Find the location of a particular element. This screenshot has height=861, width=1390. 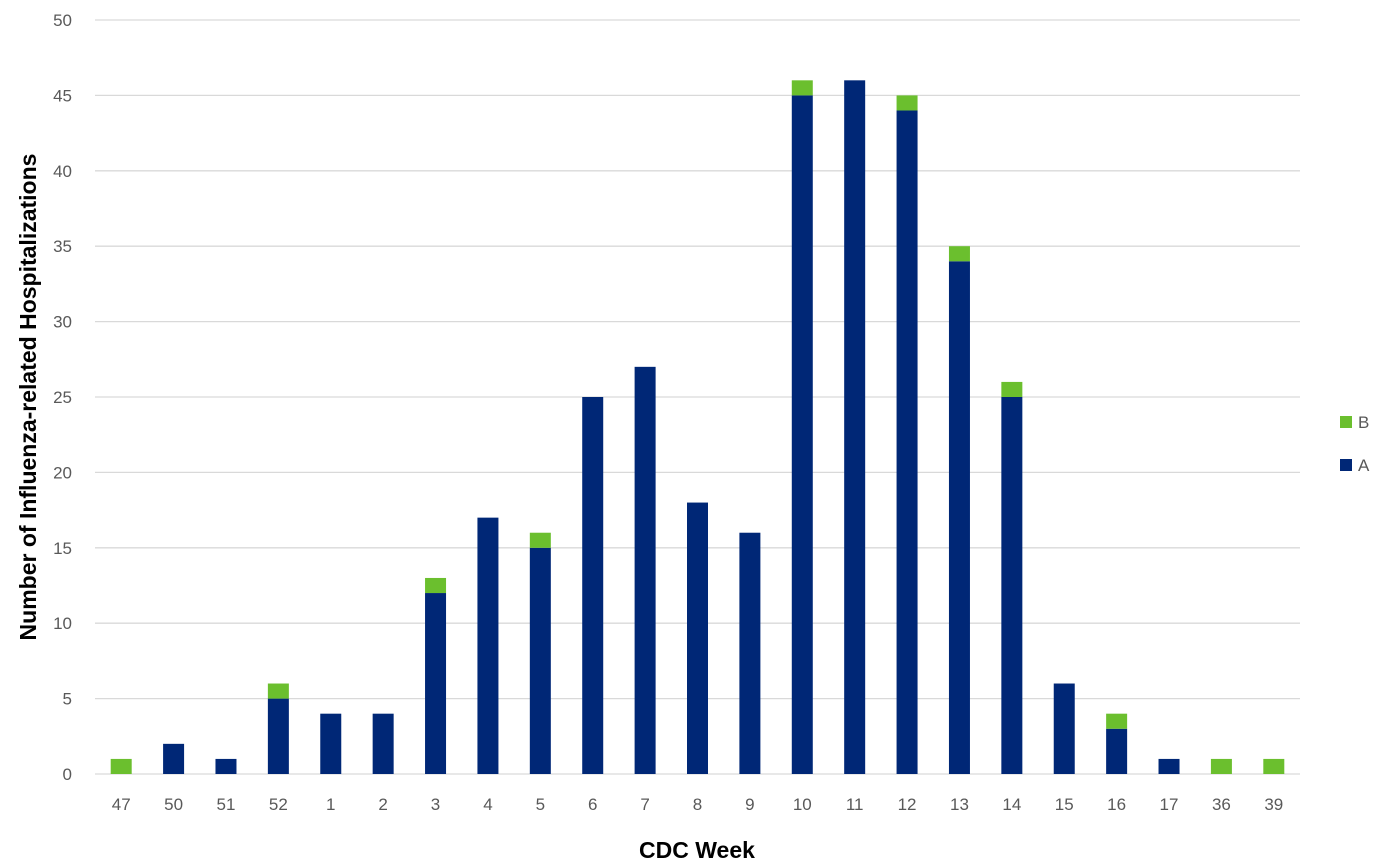

x-tick-label: 12 is located at coordinates (907, 804).